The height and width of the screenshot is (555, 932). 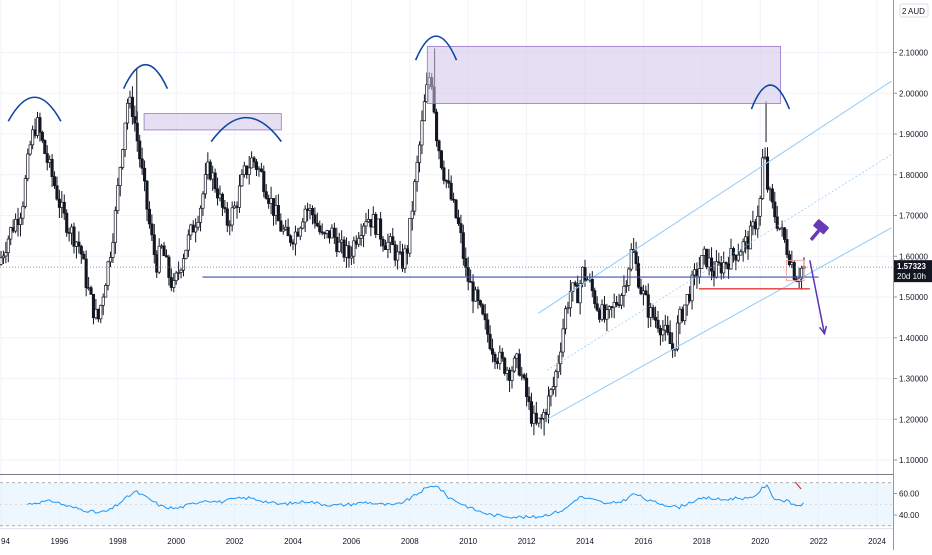 I want to click on x-tick-label: 2020, so click(x=760, y=541).